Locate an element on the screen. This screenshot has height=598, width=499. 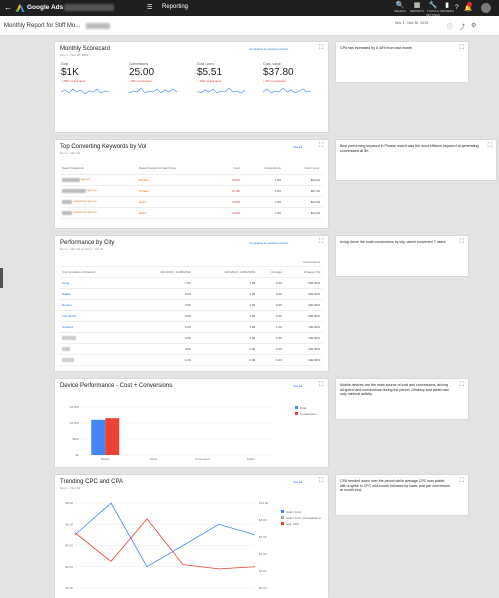
value-cell: 600.00% is located at coordinates (302, 283).